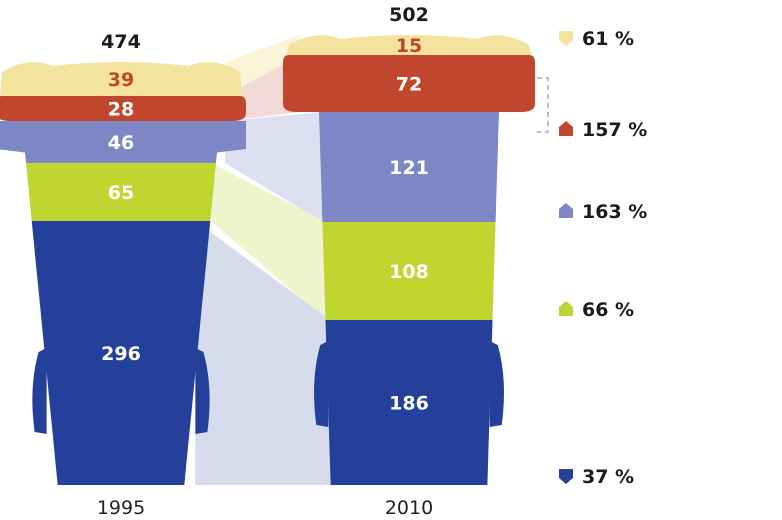 The image size is (782, 520). I want to click on bin-wheel-right-1995, so click(202, 391).